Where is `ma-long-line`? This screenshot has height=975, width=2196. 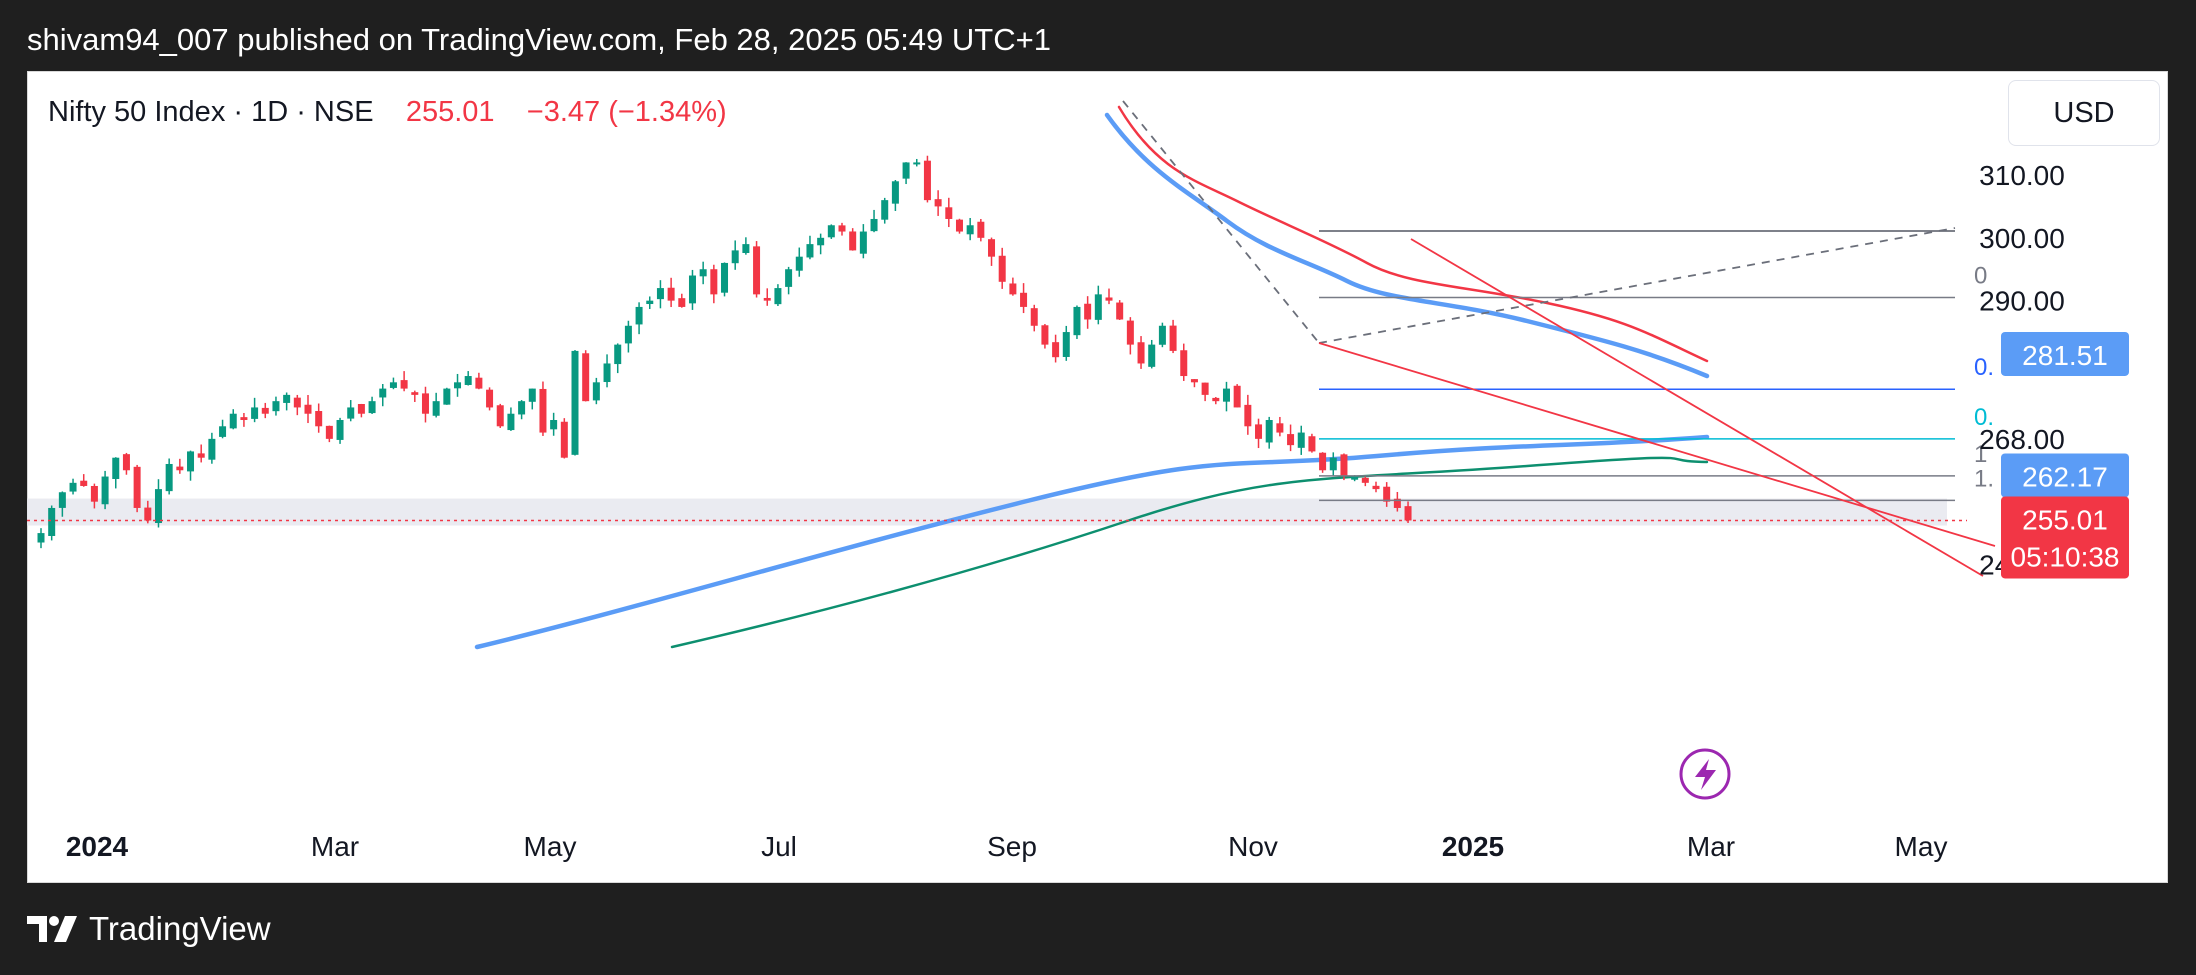
ma-long-line is located at coordinates (1092, 542).